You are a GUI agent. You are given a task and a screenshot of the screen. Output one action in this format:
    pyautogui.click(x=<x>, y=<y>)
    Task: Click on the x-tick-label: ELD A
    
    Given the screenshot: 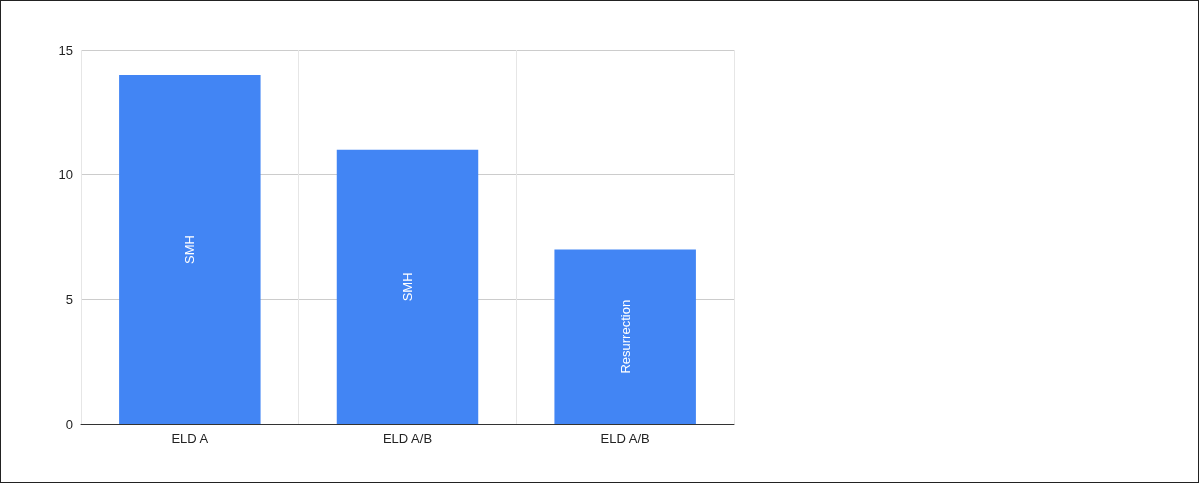 What is the action you would take?
    pyautogui.click(x=190, y=438)
    